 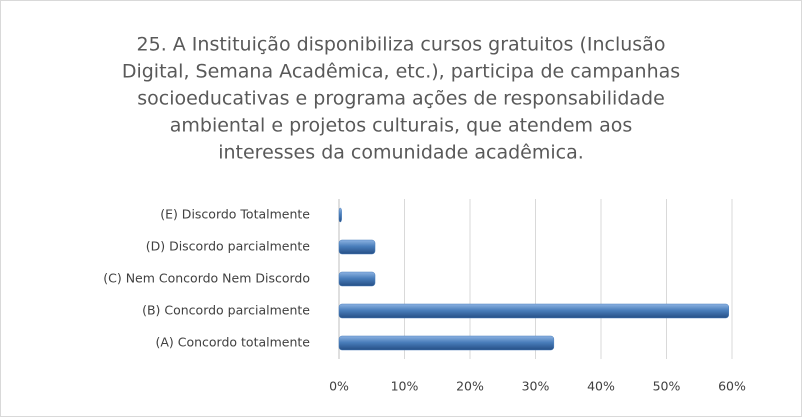 I want to click on y-tick-label: (B) Concordo parcialmente, so click(x=226, y=310).